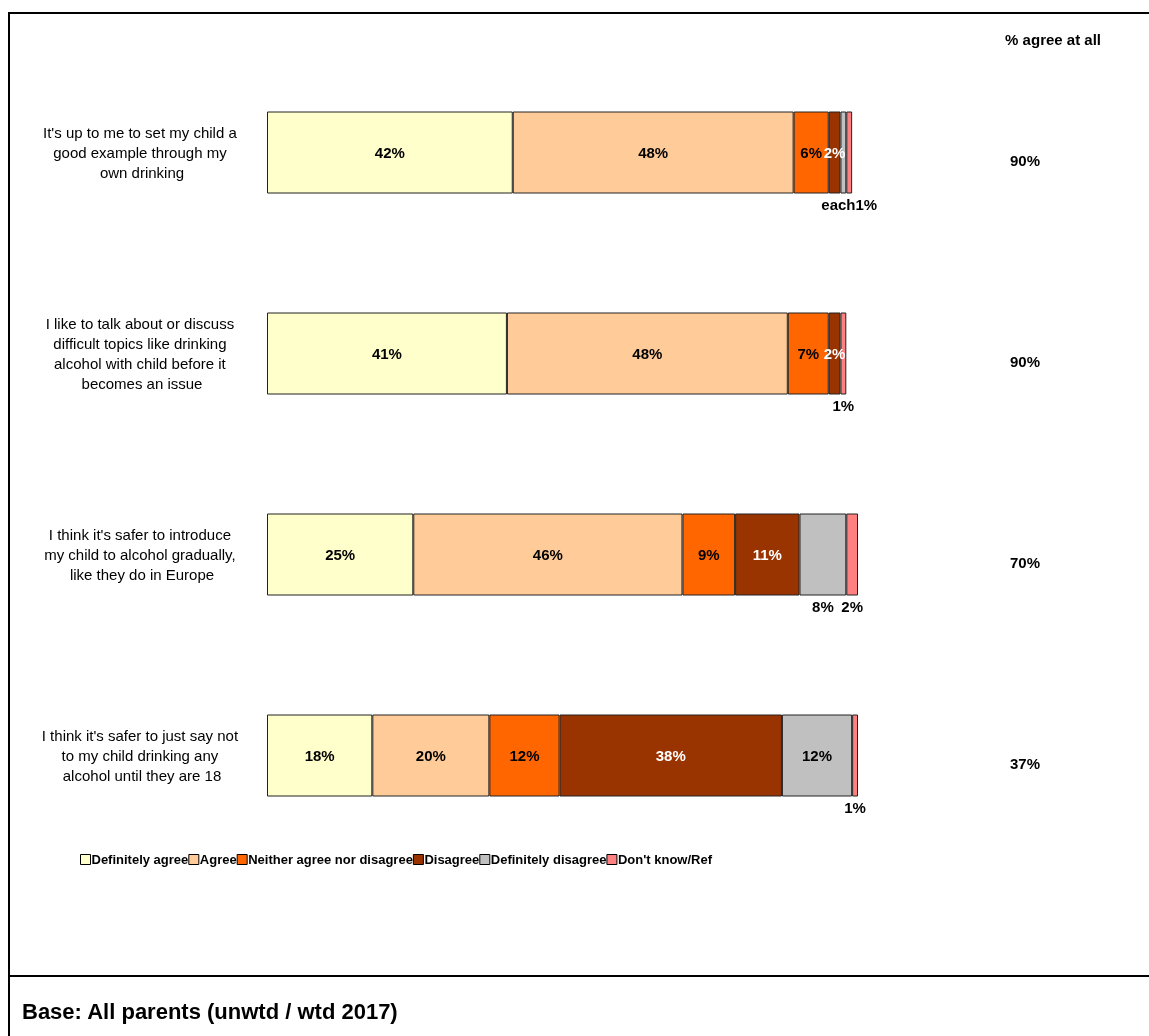 This screenshot has height=1036, width=1149. Describe the element at coordinates (808, 353) in the screenshot. I see `data-label: 7%` at that location.